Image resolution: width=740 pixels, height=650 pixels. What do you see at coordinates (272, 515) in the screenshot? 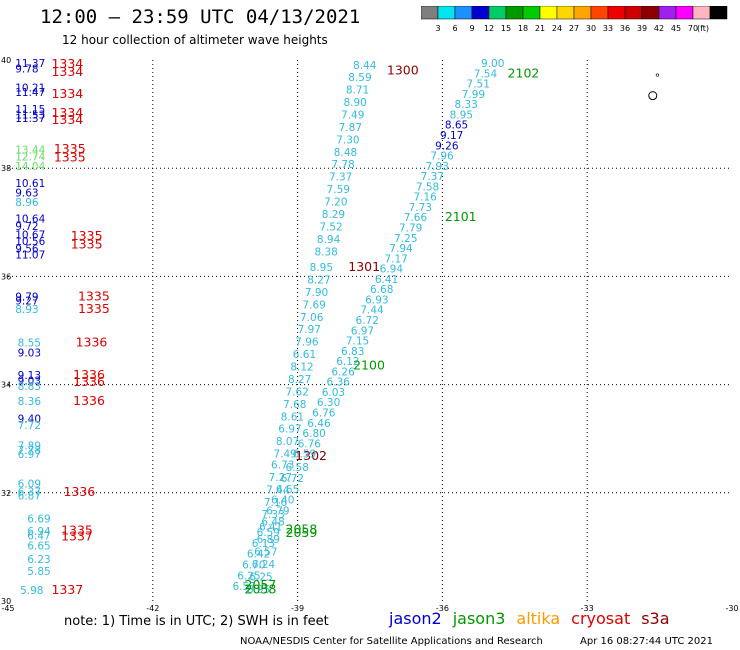
I see `swh-value: 7.33` at bounding box center [272, 515].